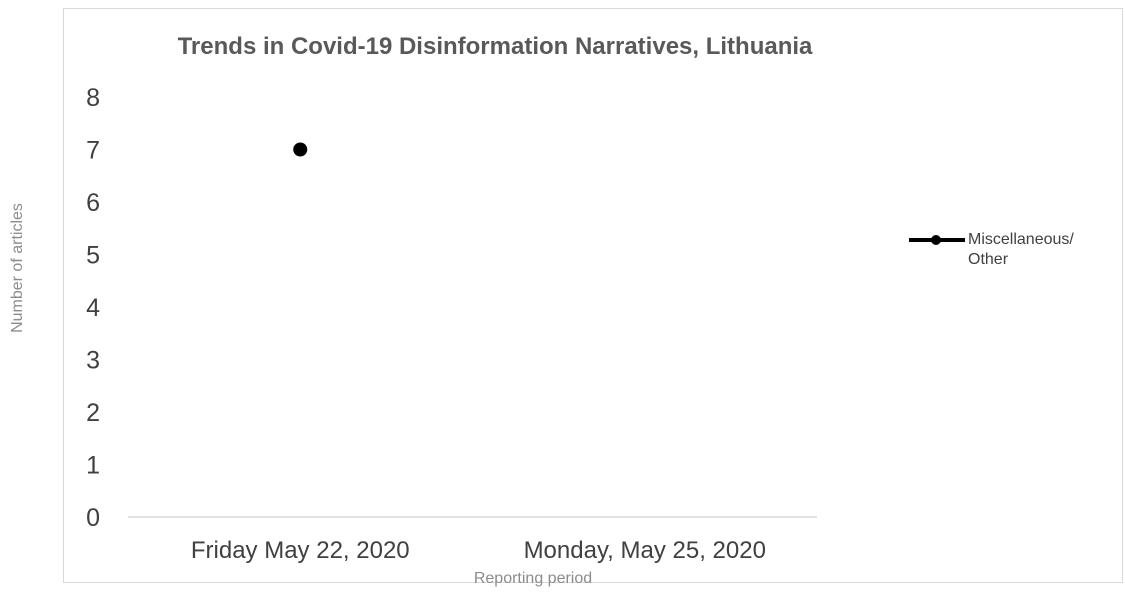 Image resolution: width=1125 pixels, height=595 pixels. I want to click on x-tick-labels: Friday May 22, 2020 Monday, May 25, 2020, so click(478, 550).